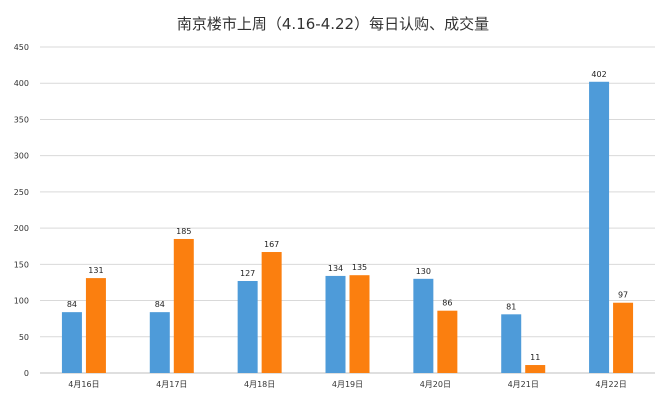 The height and width of the screenshot is (401, 667). Describe the element at coordinates (259, 384) in the screenshot. I see `x-category-label: 4月18日` at that location.